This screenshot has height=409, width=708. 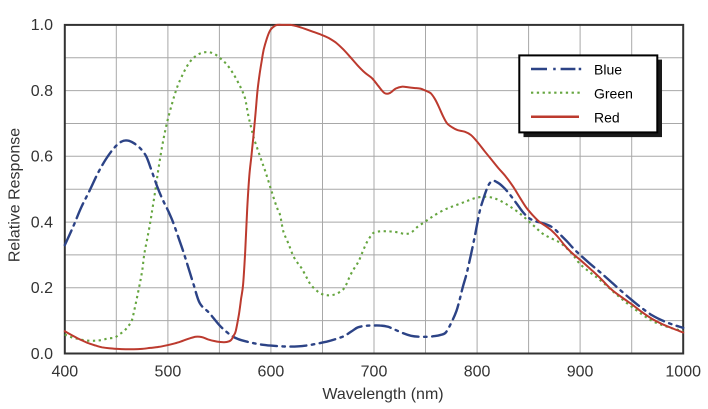 I want to click on svg-text: 800, so click(x=477, y=372).